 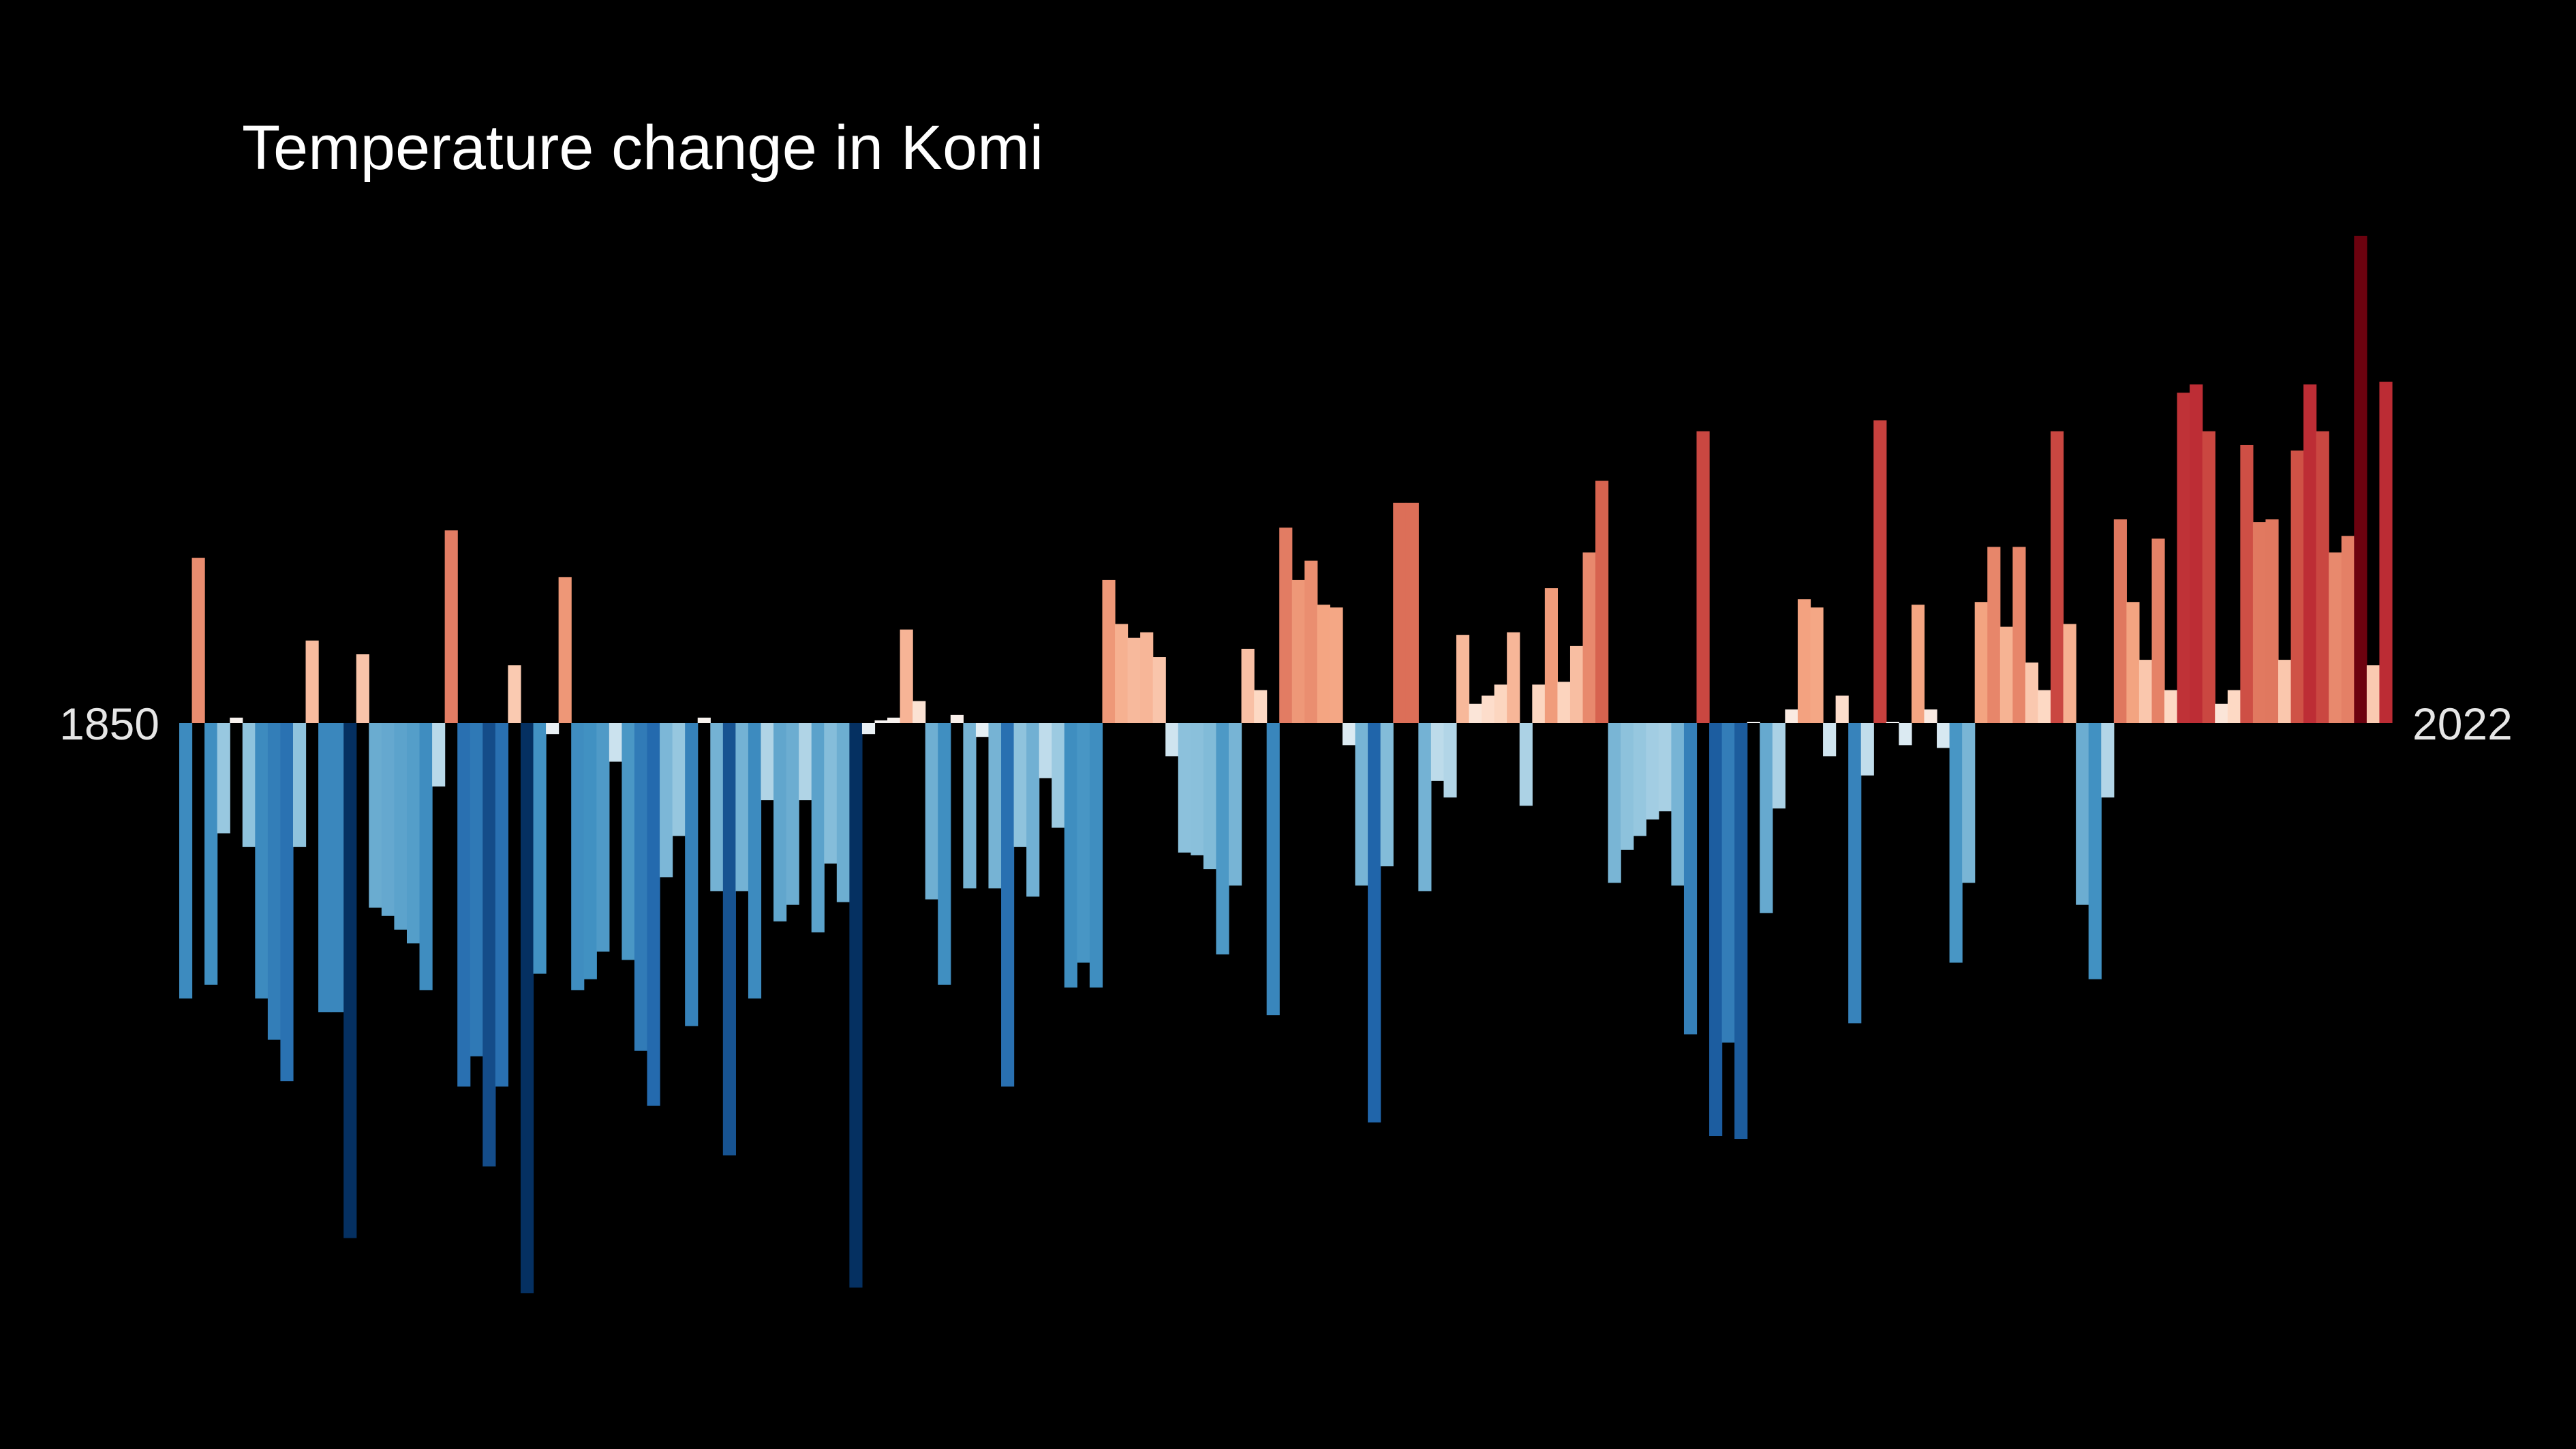 I want to click on bar-1915, so click(x=1008, y=905).